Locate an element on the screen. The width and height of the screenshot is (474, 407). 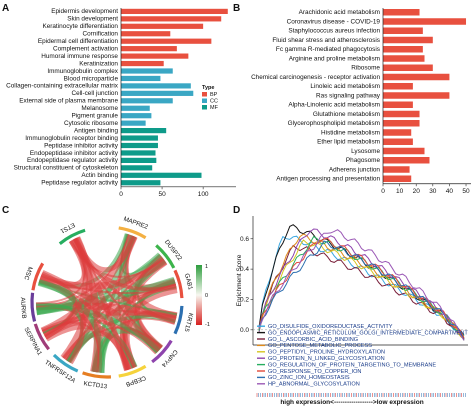
tick-b-label: 30 is located at coordinates (433, 191).